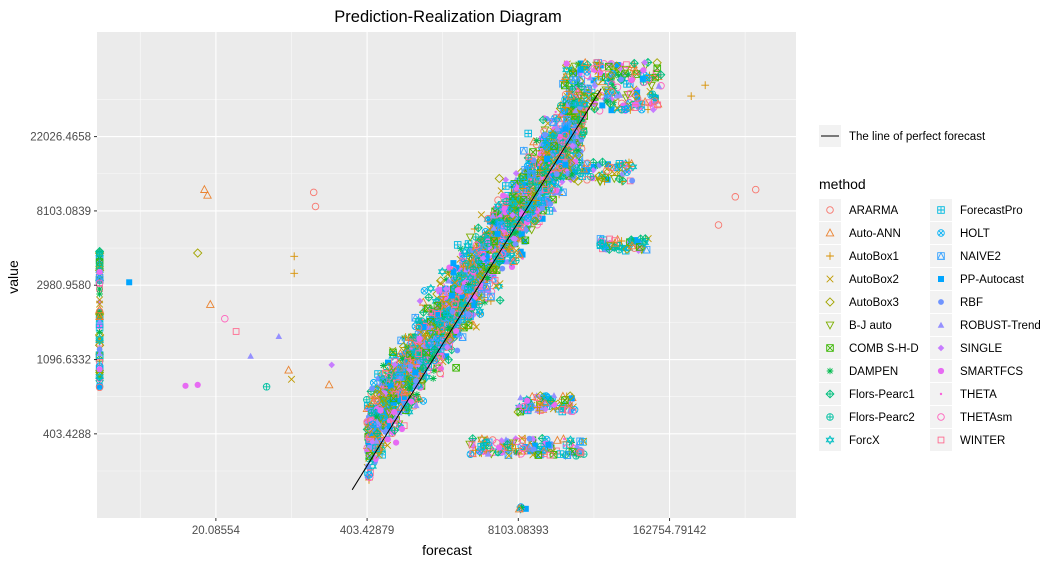  Describe the element at coordinates (976, 210) in the screenshot. I see `legend-item: ForecastPro` at that location.